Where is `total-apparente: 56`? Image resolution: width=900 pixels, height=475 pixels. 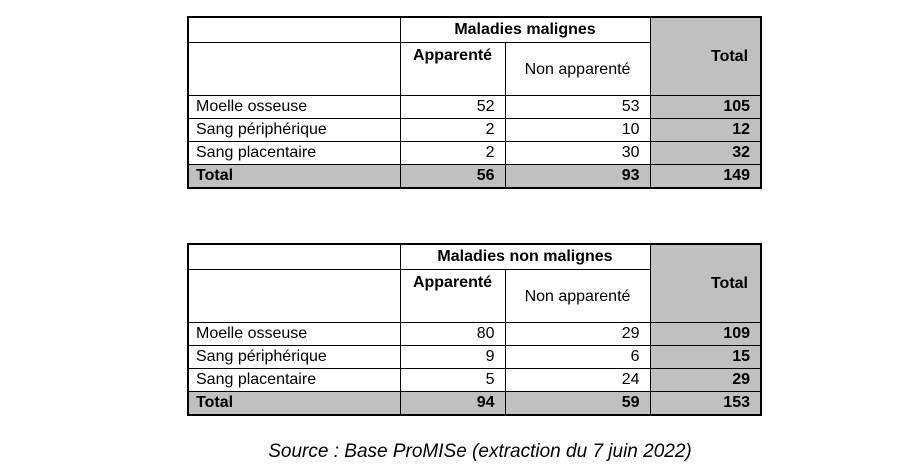
total-apparente: 56 is located at coordinates (452, 176).